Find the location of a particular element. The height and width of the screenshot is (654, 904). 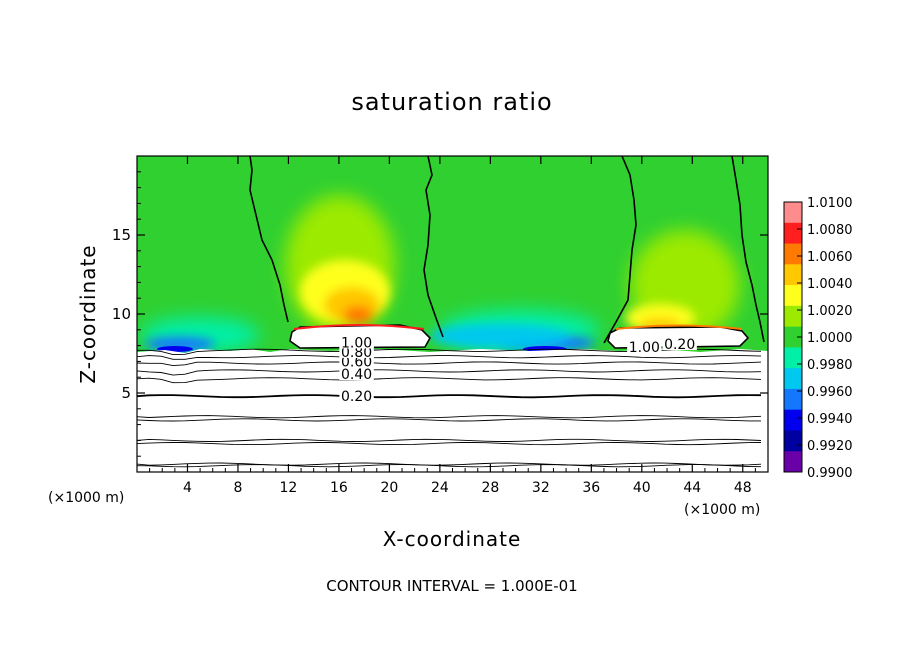

x-axis-label: X-coordinate is located at coordinates (452, 539).